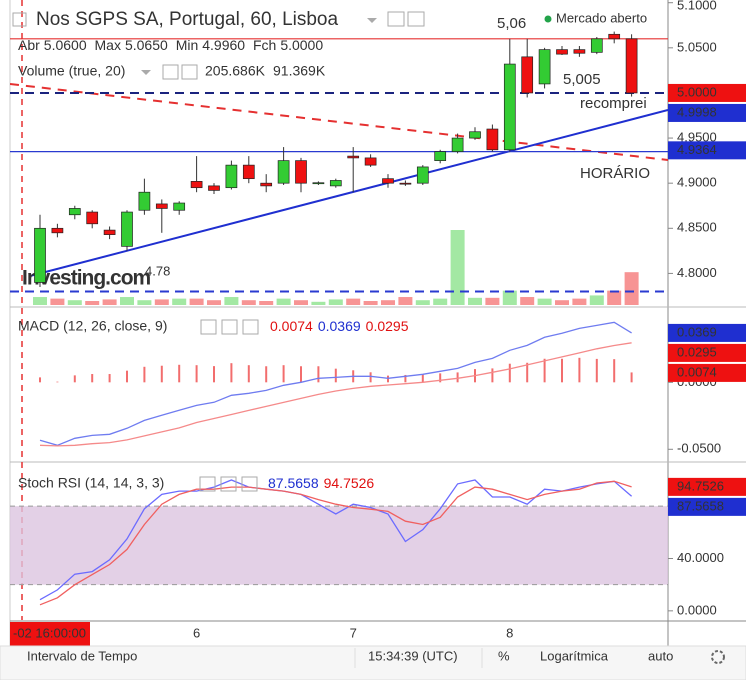  What do you see at coordinates (697, 331) in the screenshot?
I see `price-marker-label: 0.0369` at bounding box center [697, 331].